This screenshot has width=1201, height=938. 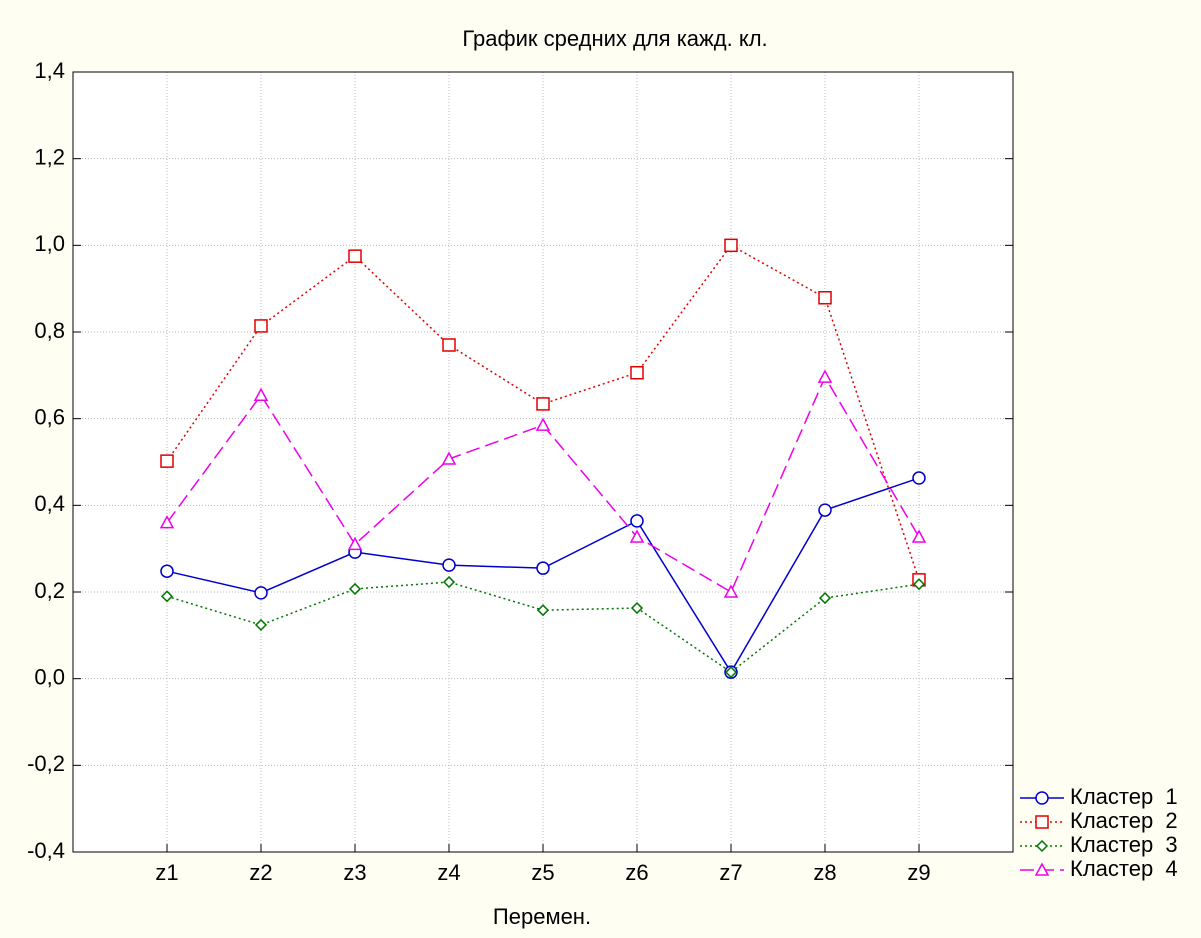 I want to click on x-tick-label: z2, so click(x=260, y=872).